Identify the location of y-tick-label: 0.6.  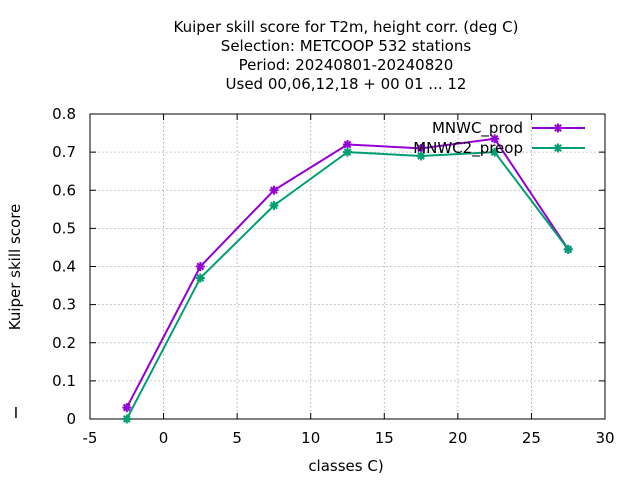
(64, 190).